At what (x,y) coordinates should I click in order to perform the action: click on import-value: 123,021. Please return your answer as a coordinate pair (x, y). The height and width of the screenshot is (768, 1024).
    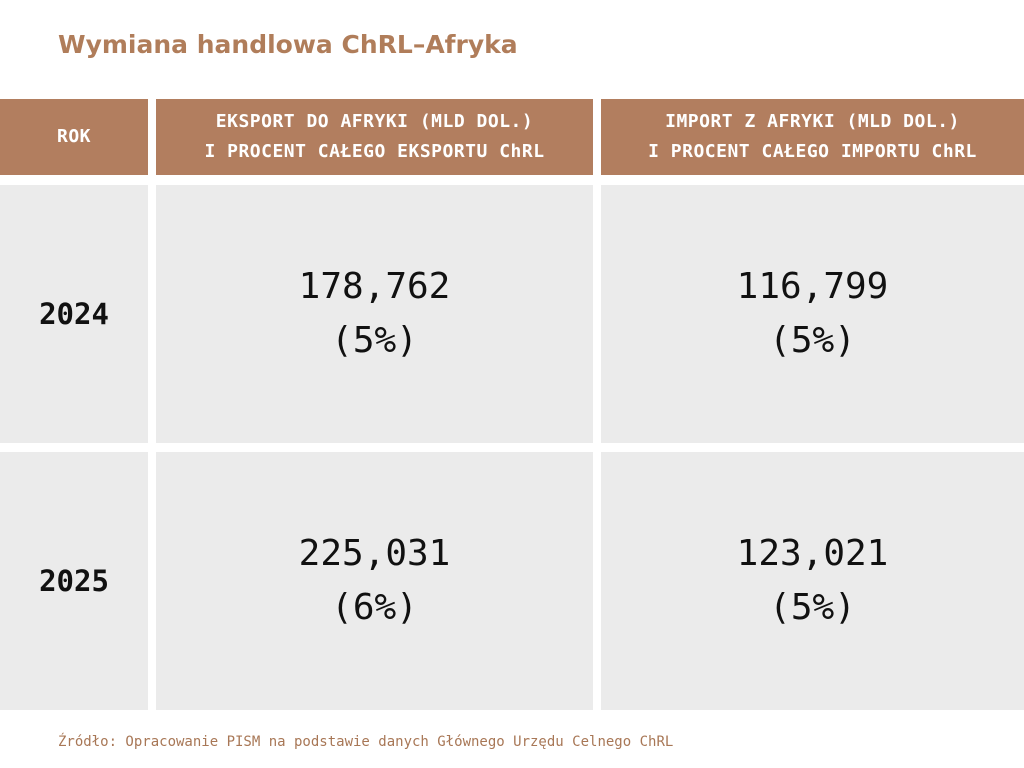
    Looking at the image, I should click on (812, 553).